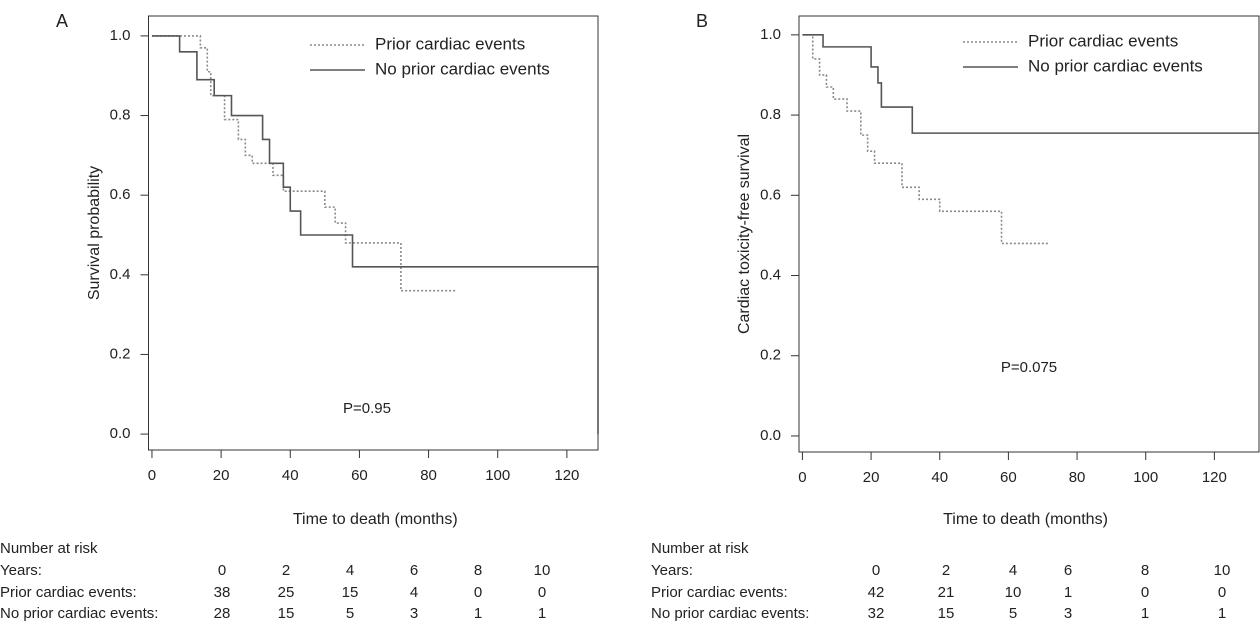  What do you see at coordinates (1029, 367) in the screenshot?
I see `annotation: P=0.075` at bounding box center [1029, 367].